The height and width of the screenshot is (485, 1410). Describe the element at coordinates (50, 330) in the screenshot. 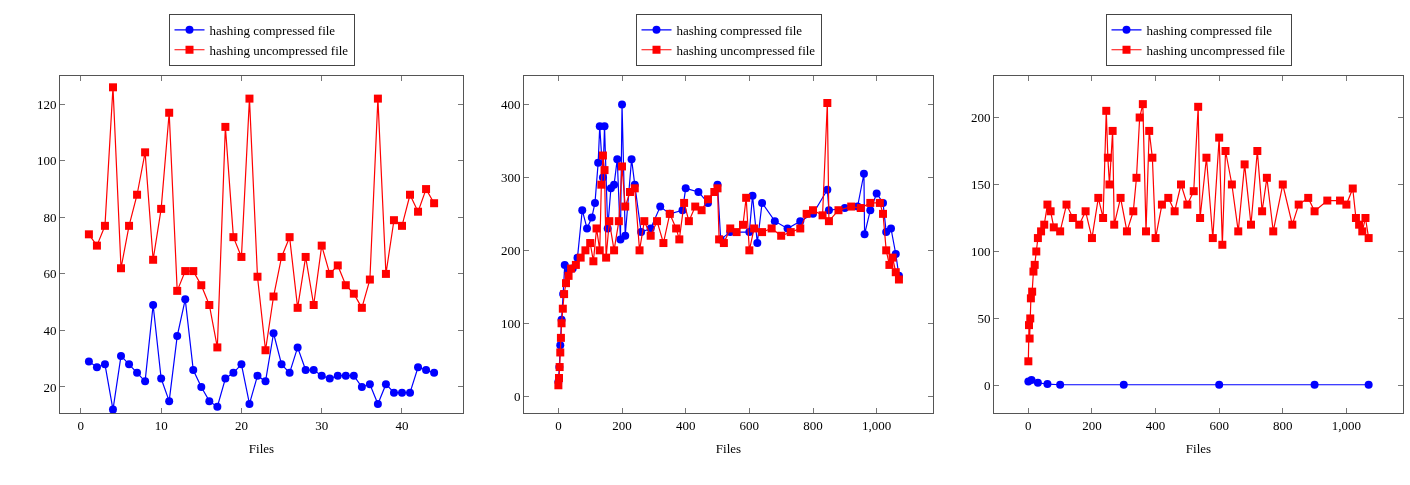

I see `y-tick-label: 40` at that location.